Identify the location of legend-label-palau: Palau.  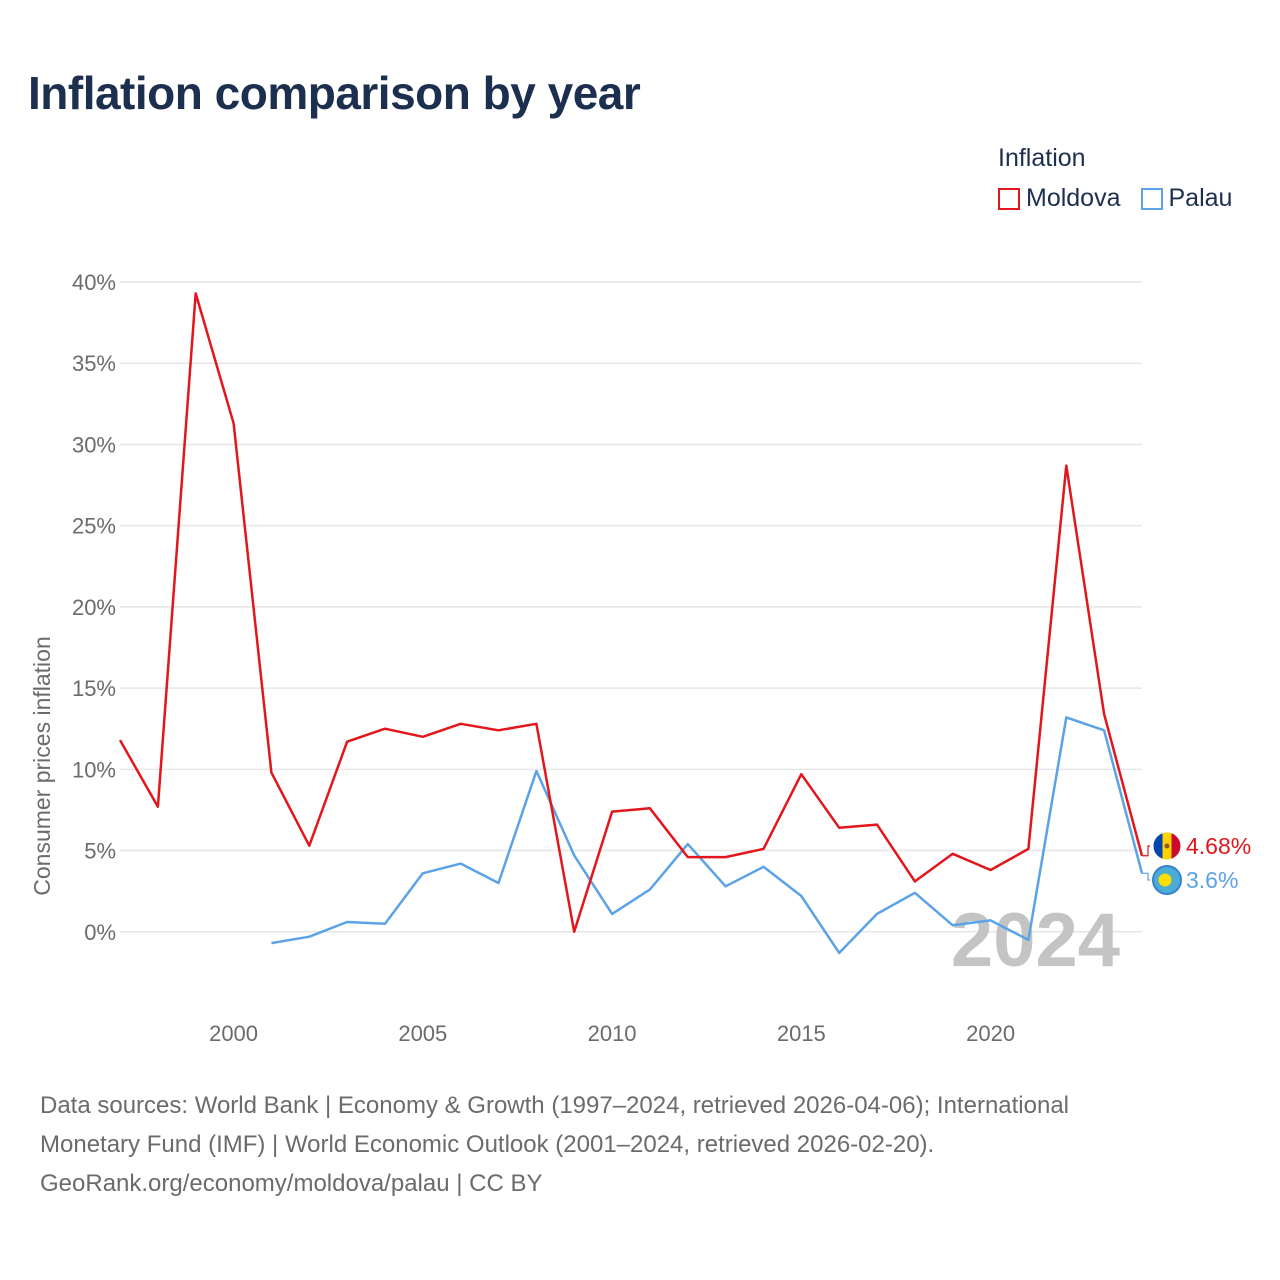
(1200, 198).